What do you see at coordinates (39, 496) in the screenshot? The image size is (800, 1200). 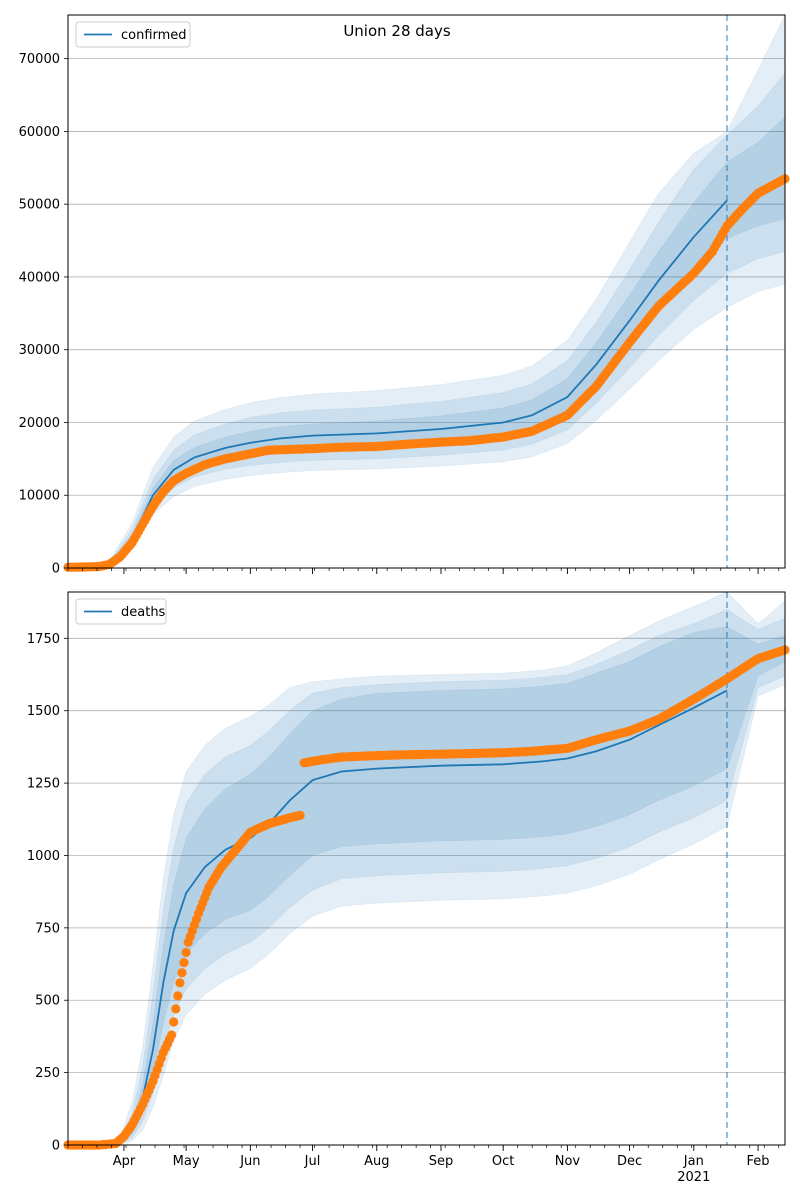 I see `y-tick-label: 10000` at bounding box center [39, 496].